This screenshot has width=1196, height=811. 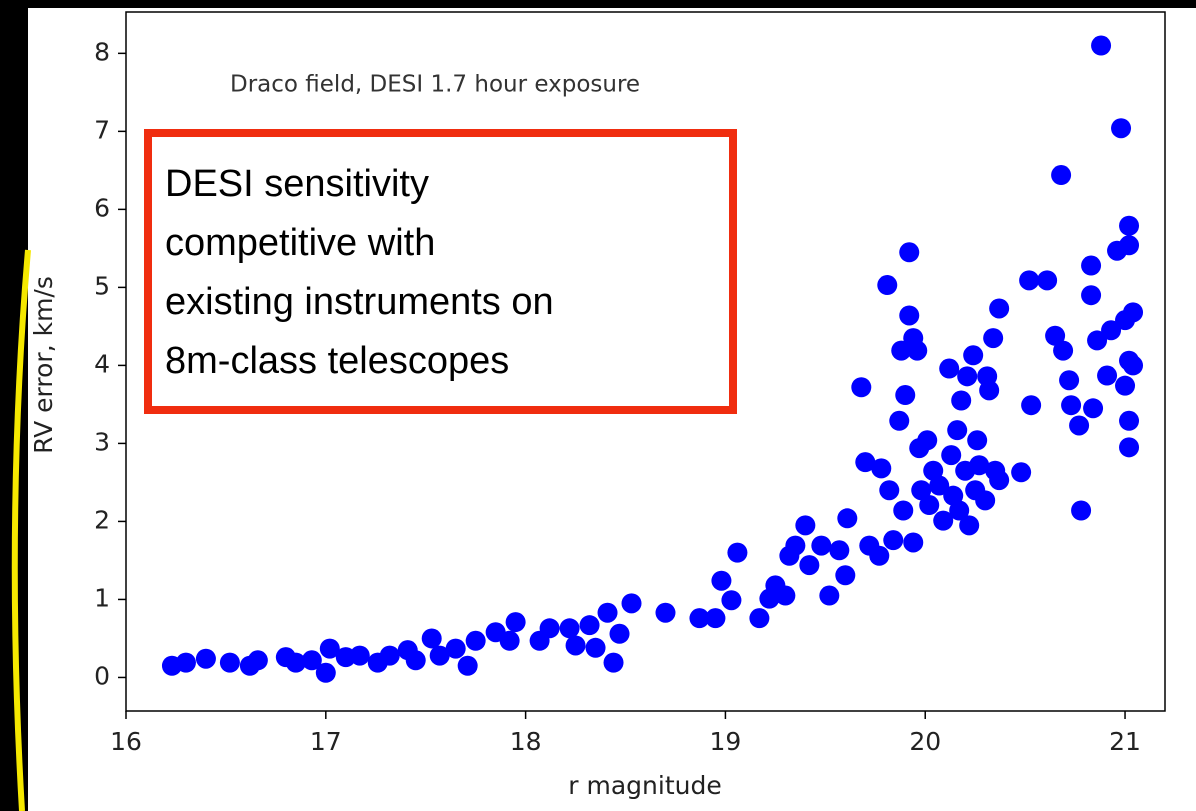 What do you see at coordinates (644, 785) in the screenshot?
I see `x-axis-label: r magnitude` at bounding box center [644, 785].